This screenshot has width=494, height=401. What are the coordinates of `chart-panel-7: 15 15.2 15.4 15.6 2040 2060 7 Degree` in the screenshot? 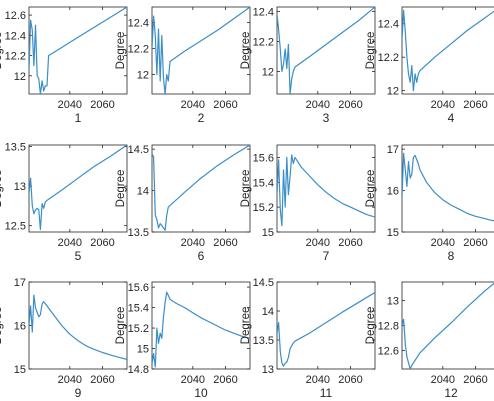 It's located at (308, 203).